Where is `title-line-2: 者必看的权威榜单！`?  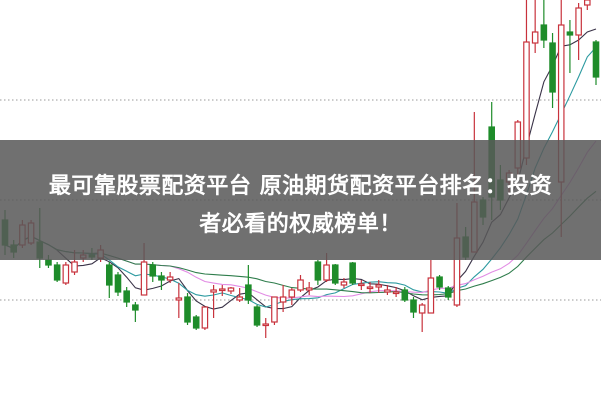 title-line-2: 者必看的权威榜单！ is located at coordinates (300, 224).